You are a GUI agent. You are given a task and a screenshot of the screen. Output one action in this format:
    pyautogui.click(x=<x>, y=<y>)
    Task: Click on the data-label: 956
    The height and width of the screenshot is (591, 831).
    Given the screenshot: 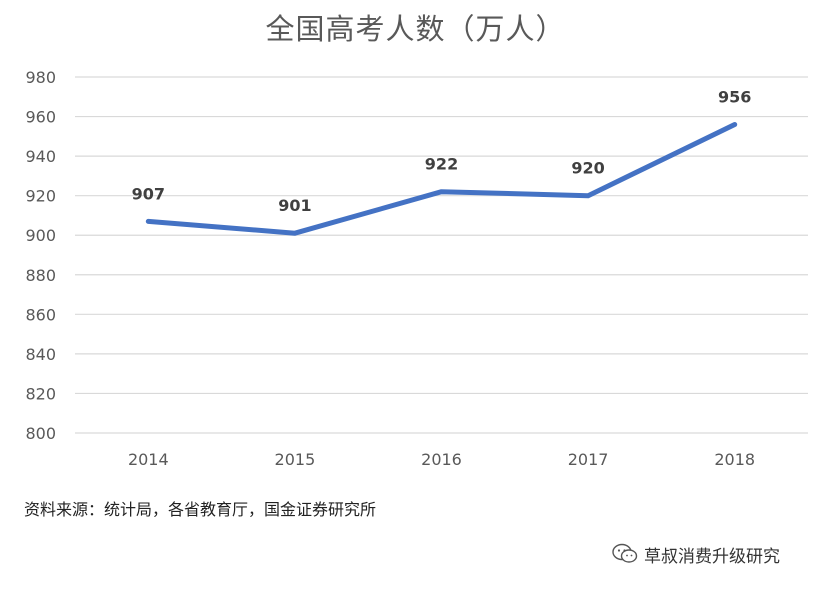 What is the action you would take?
    pyautogui.click(x=734, y=96)
    